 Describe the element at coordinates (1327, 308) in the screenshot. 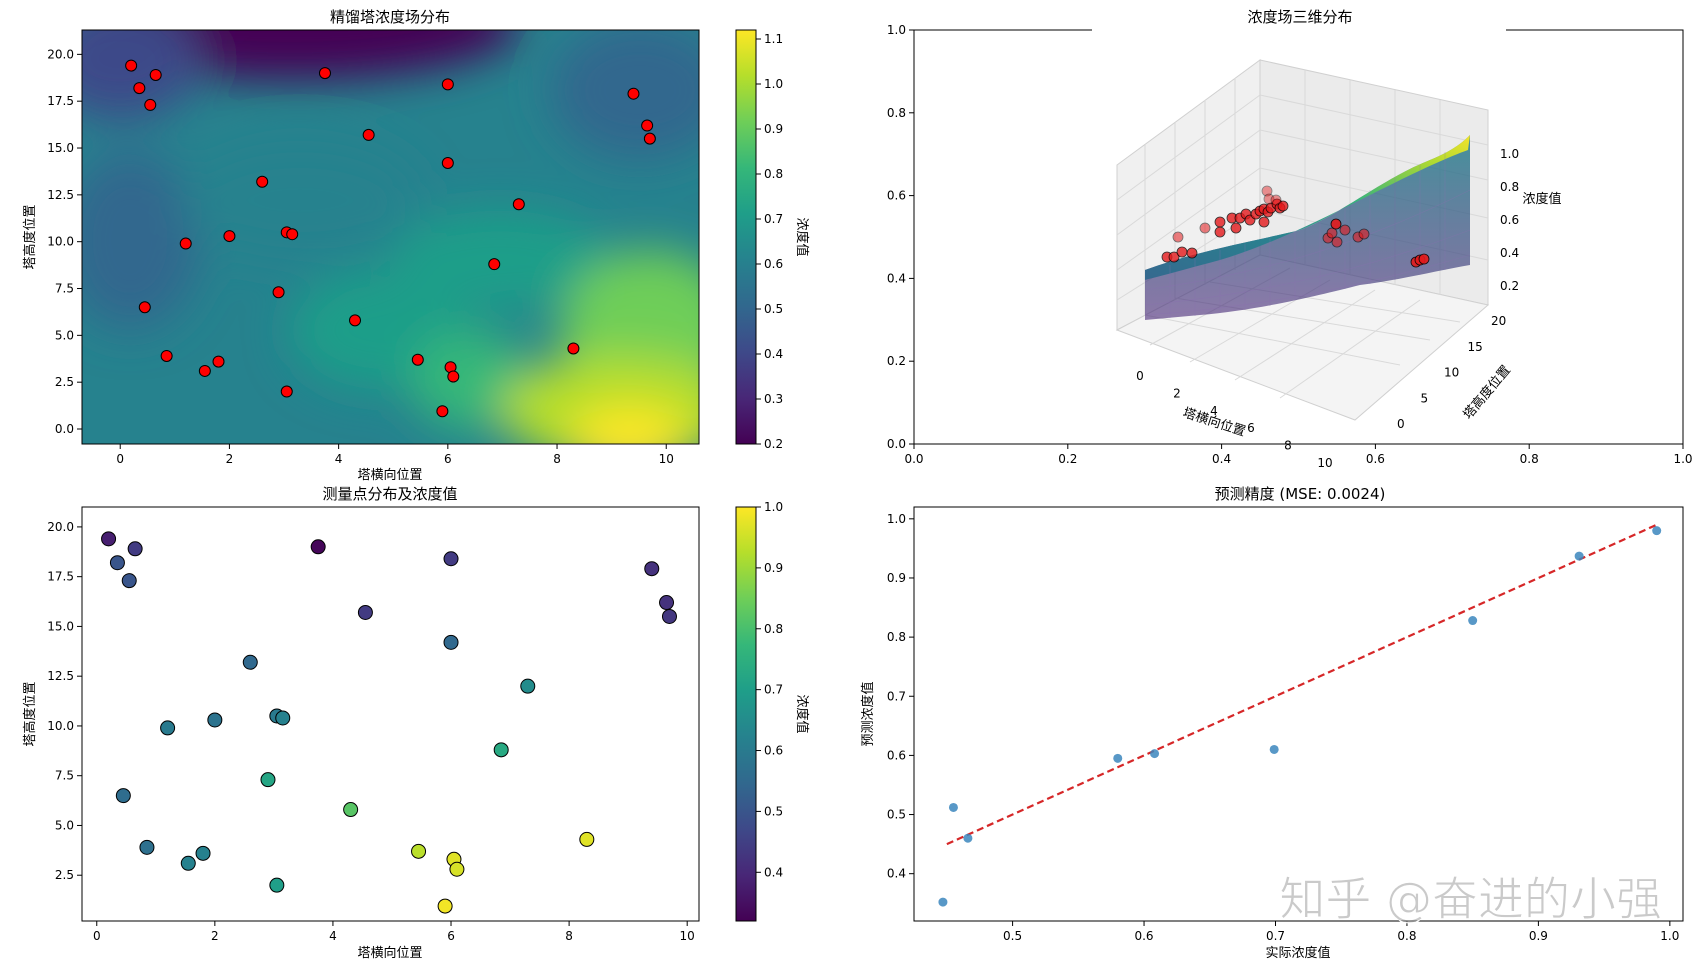

I see `surface-3d-ticks: 0 2 4 6 8 10 0 5 10 15 20 0.2 0.4 0.6 0.8 1.0` at that location.